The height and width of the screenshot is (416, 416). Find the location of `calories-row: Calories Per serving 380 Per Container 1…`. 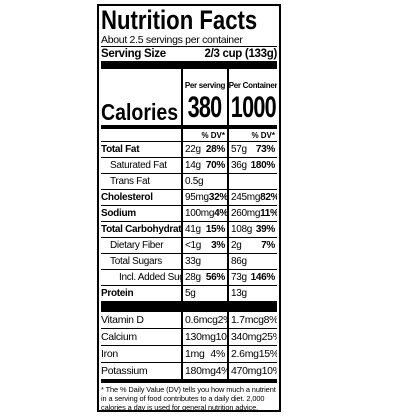

calories-row: Calories Per serving 380 Per Container 1… is located at coordinates (189, 97).